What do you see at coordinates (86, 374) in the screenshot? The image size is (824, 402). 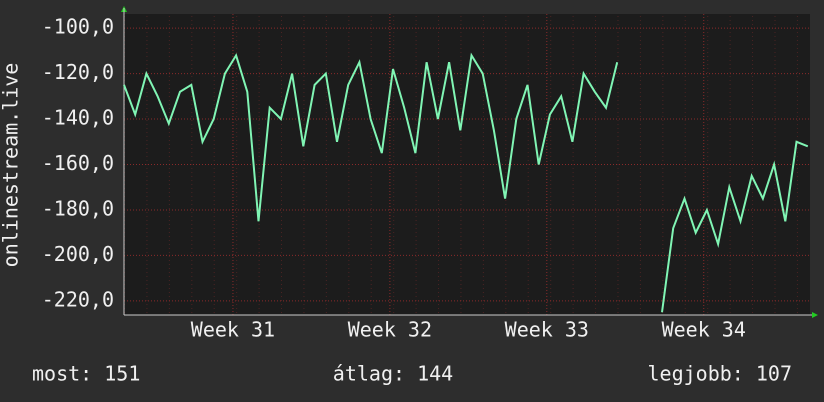 I see `footer-stat: most: 151` at bounding box center [86, 374].